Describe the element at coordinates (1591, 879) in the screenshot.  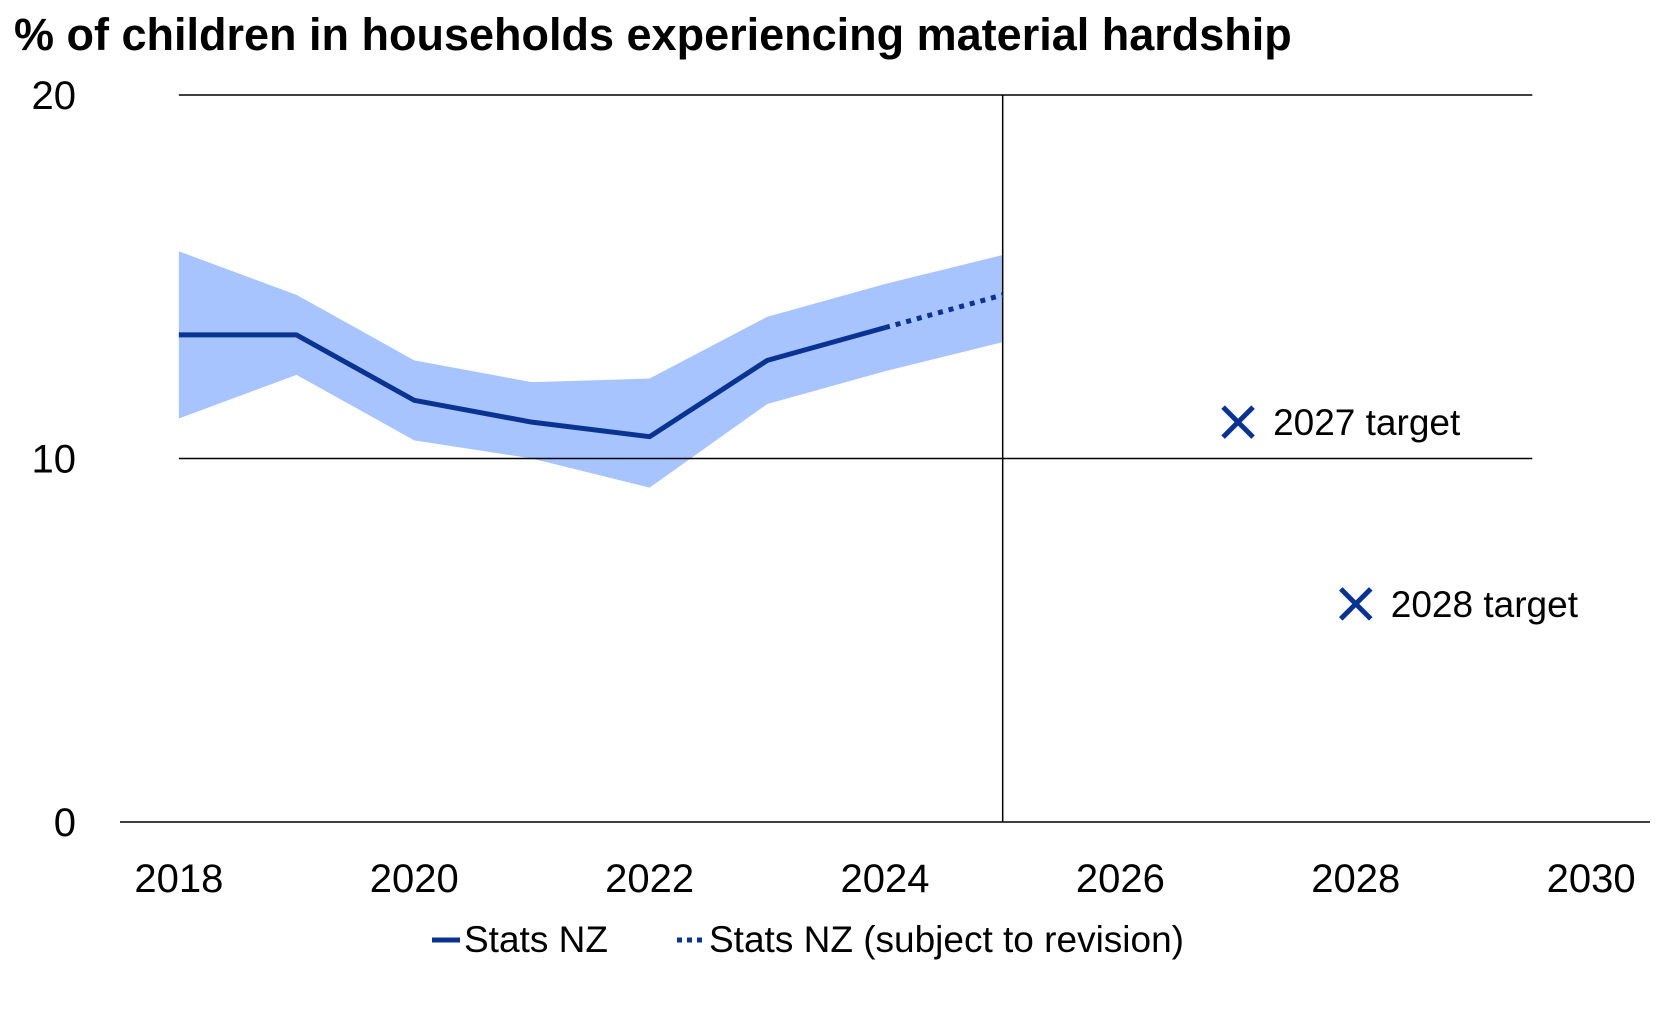
I see `x-tick-label-2030: 2030` at that location.